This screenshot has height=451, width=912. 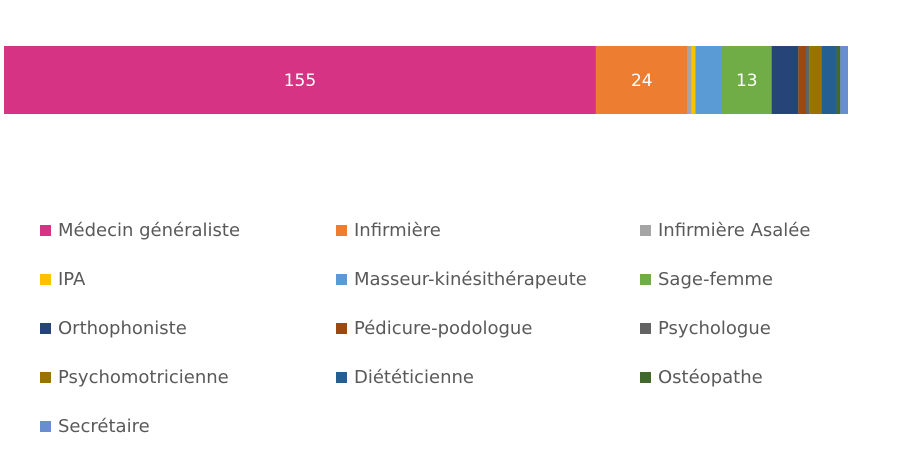 I want to click on legend-label: Médecin généraliste, so click(x=149, y=230).